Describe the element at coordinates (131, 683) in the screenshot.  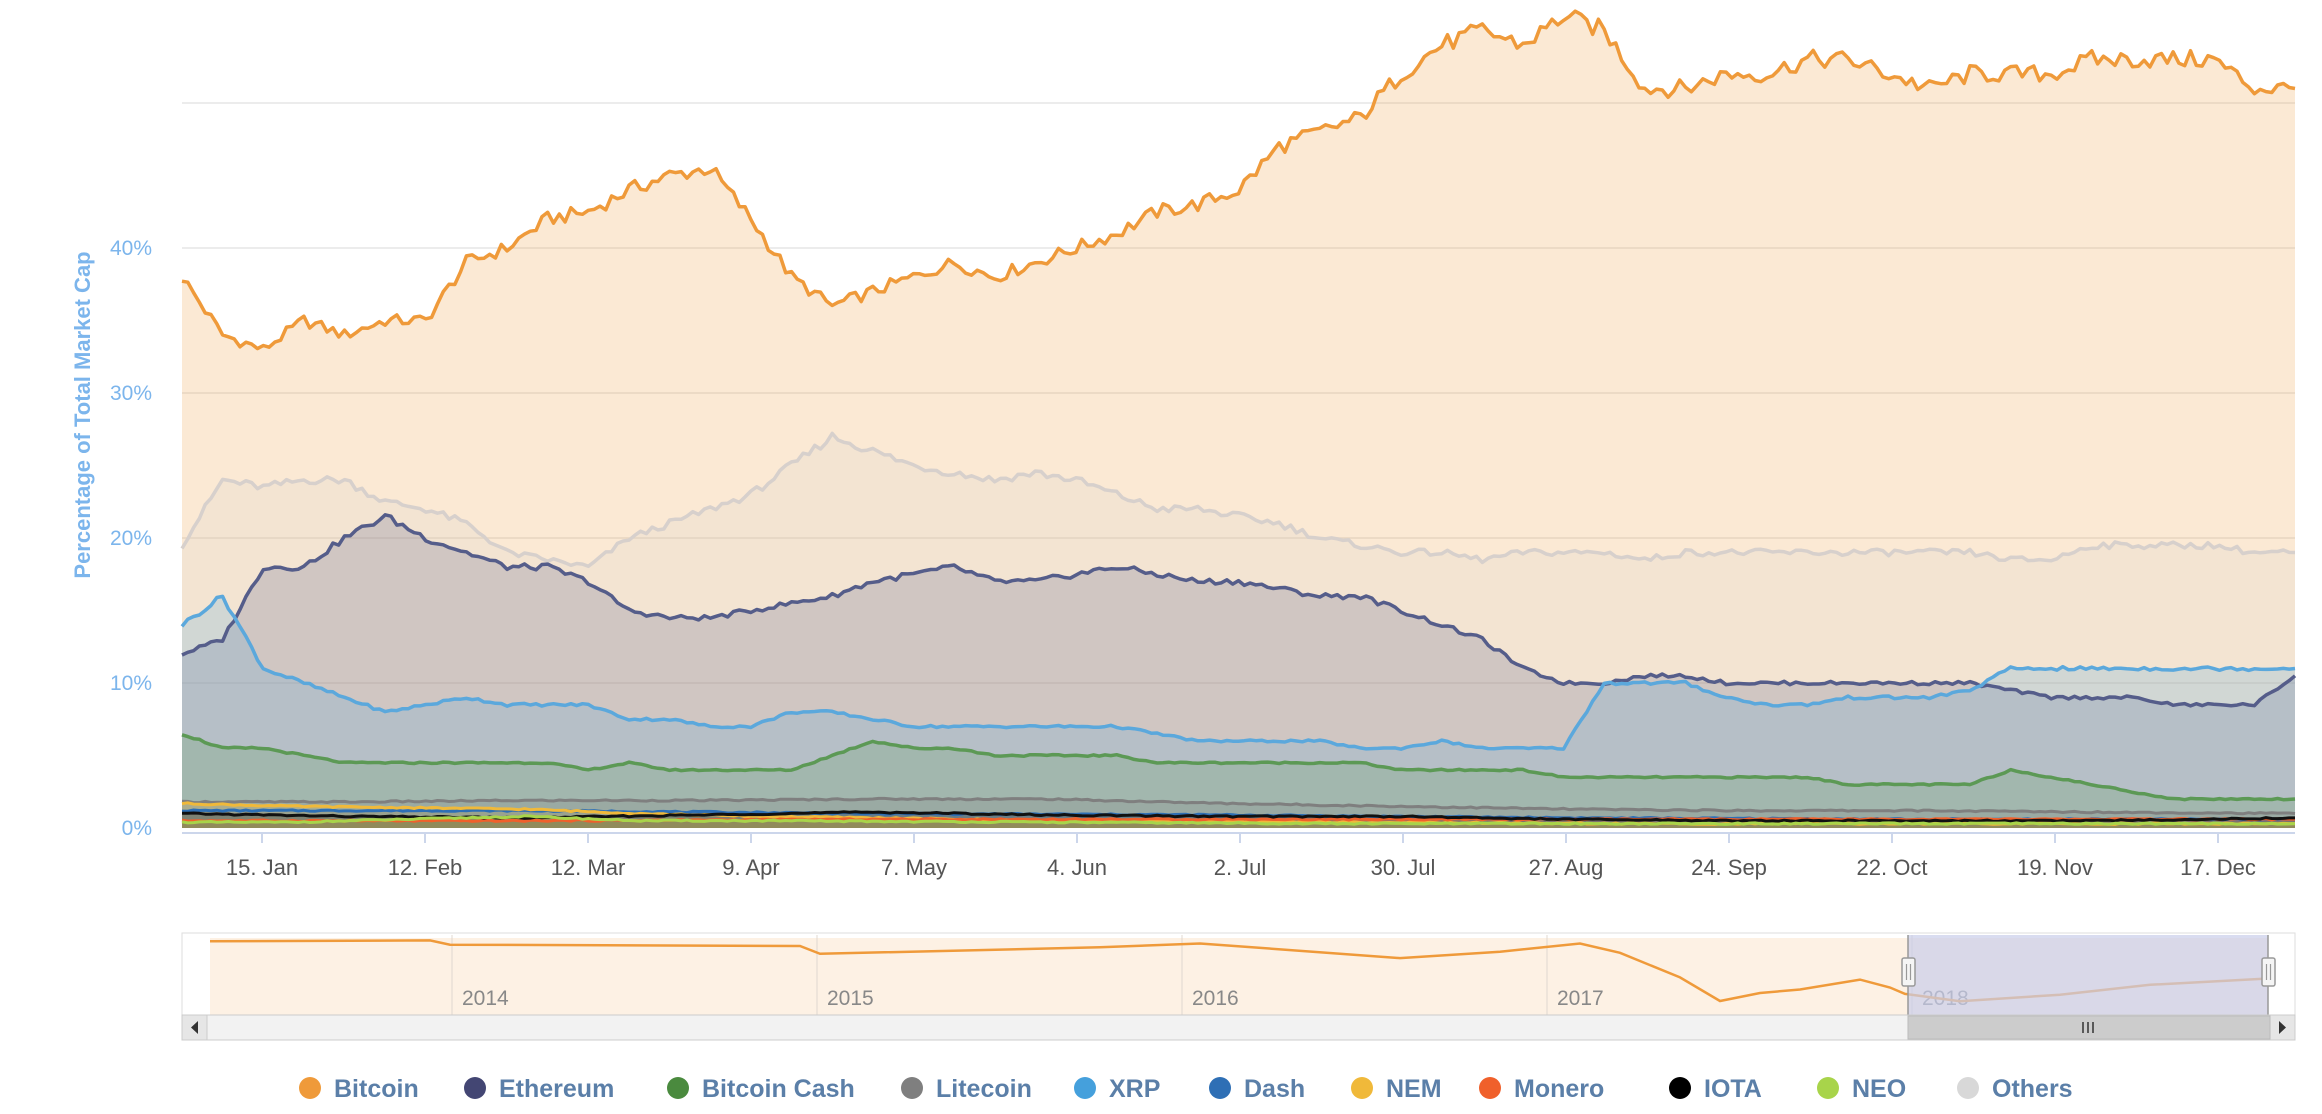
I see `y-tick-label: 10%` at that location.